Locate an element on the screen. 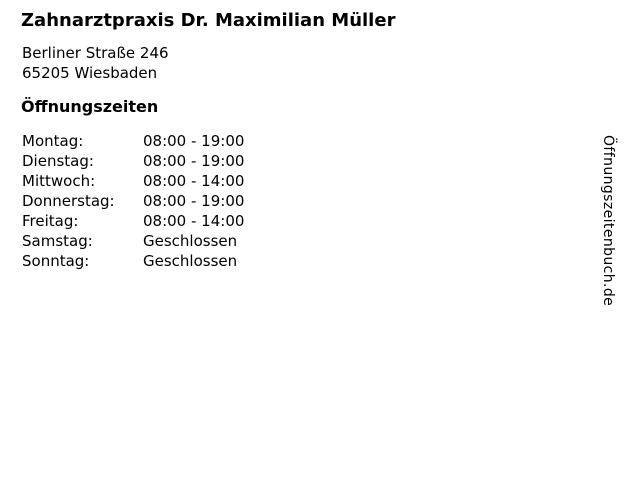  opening-hours-row: Montag: 08:00 - 19:00 is located at coordinates (133, 141).